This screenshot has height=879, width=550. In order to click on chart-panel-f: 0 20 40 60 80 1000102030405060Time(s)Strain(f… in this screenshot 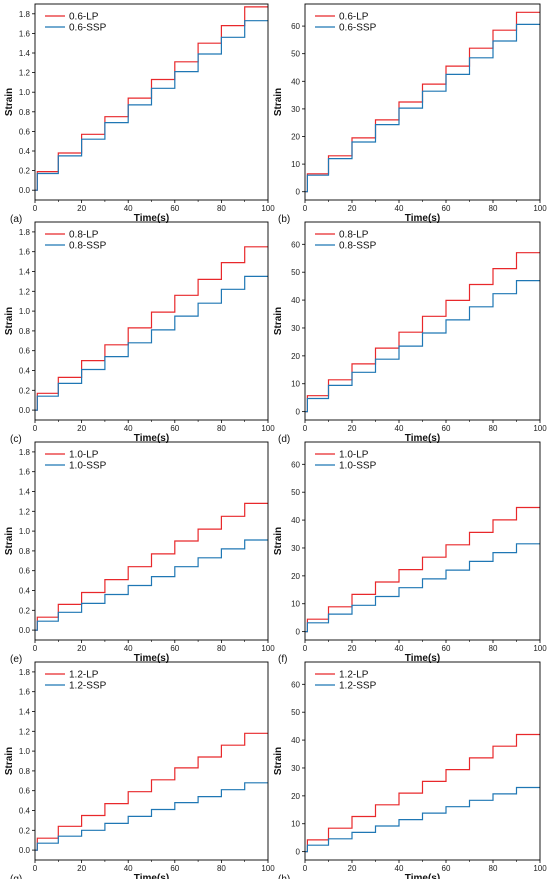, I will do `click(410, 553)`.